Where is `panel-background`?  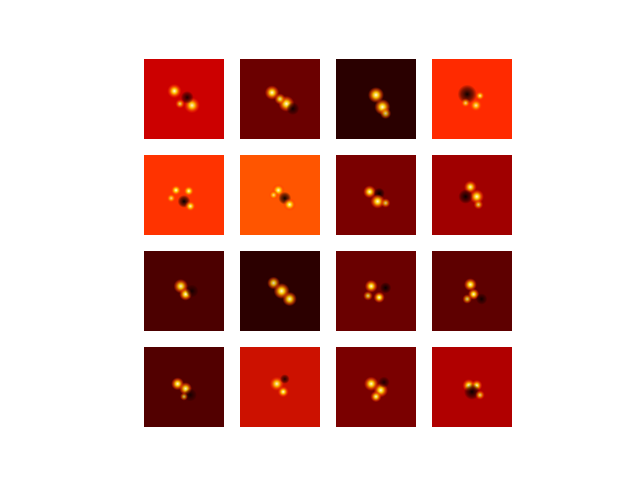
panel-background is located at coordinates (376, 291).